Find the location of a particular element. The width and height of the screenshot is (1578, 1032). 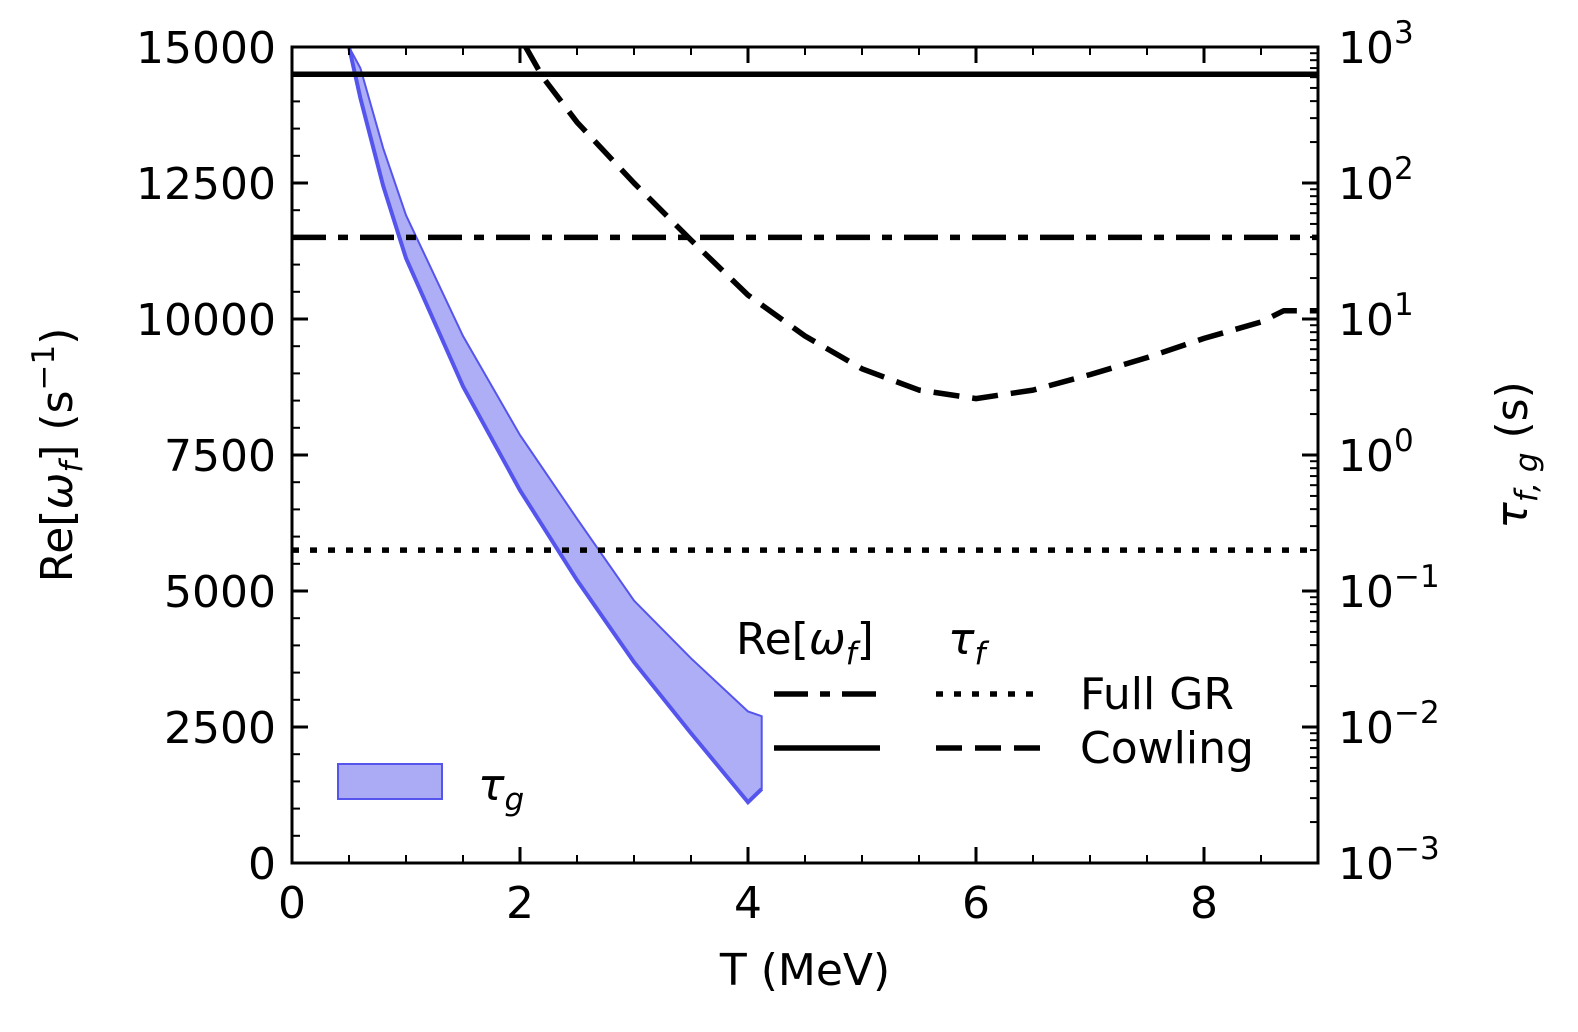

y-left-tick-label: 7500 is located at coordinates (220, 456).